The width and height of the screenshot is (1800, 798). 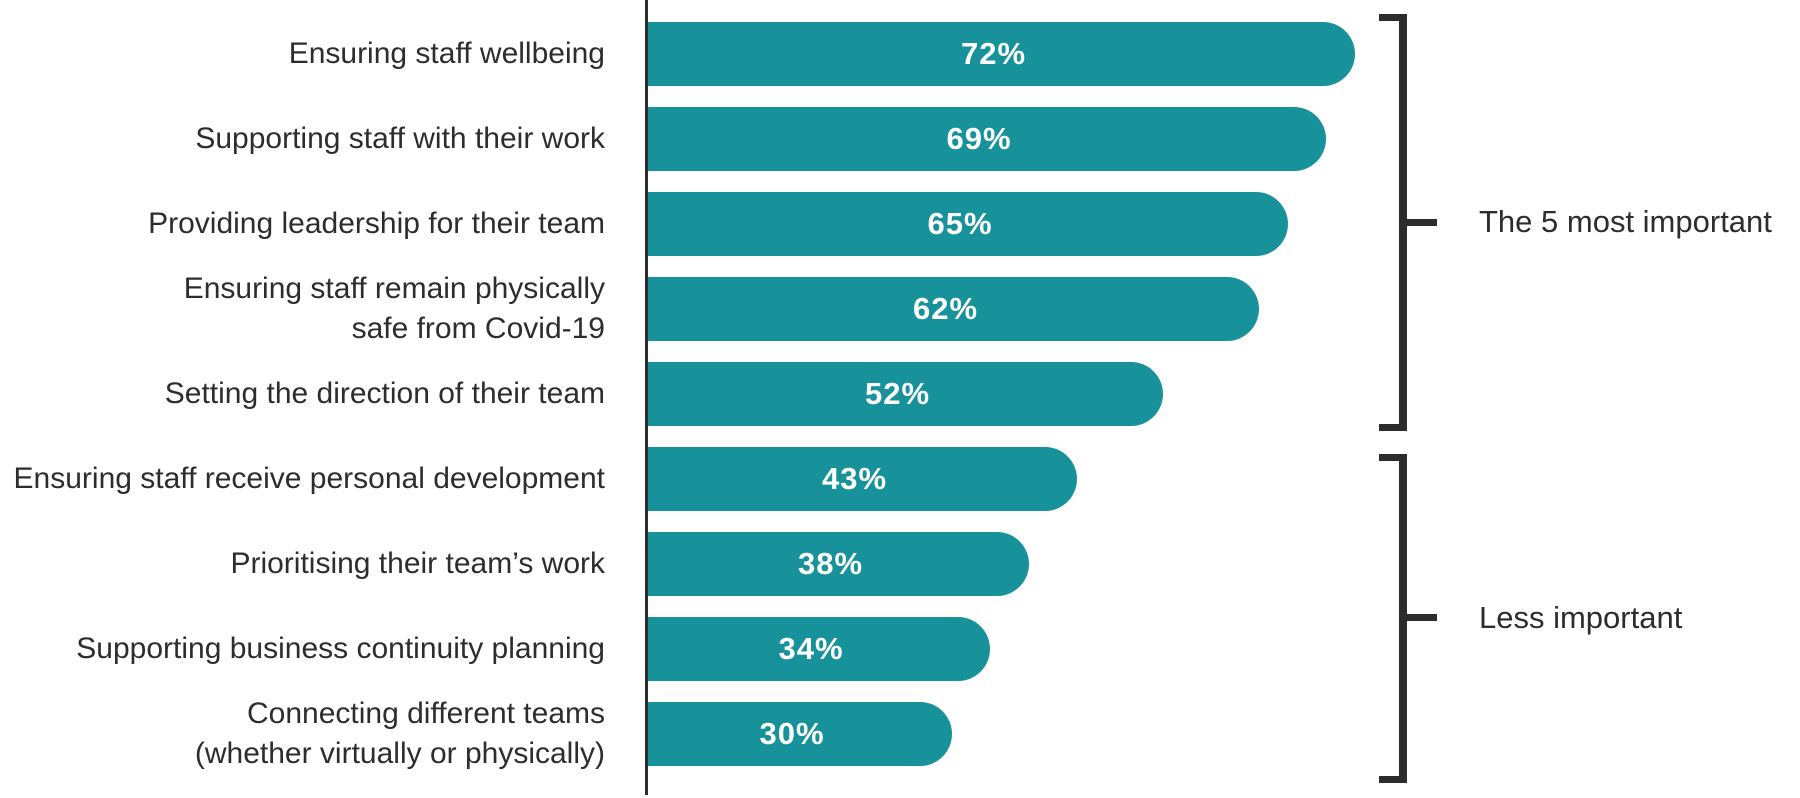 What do you see at coordinates (1403, 618) in the screenshot?
I see `bracket-less-important-line` at bounding box center [1403, 618].